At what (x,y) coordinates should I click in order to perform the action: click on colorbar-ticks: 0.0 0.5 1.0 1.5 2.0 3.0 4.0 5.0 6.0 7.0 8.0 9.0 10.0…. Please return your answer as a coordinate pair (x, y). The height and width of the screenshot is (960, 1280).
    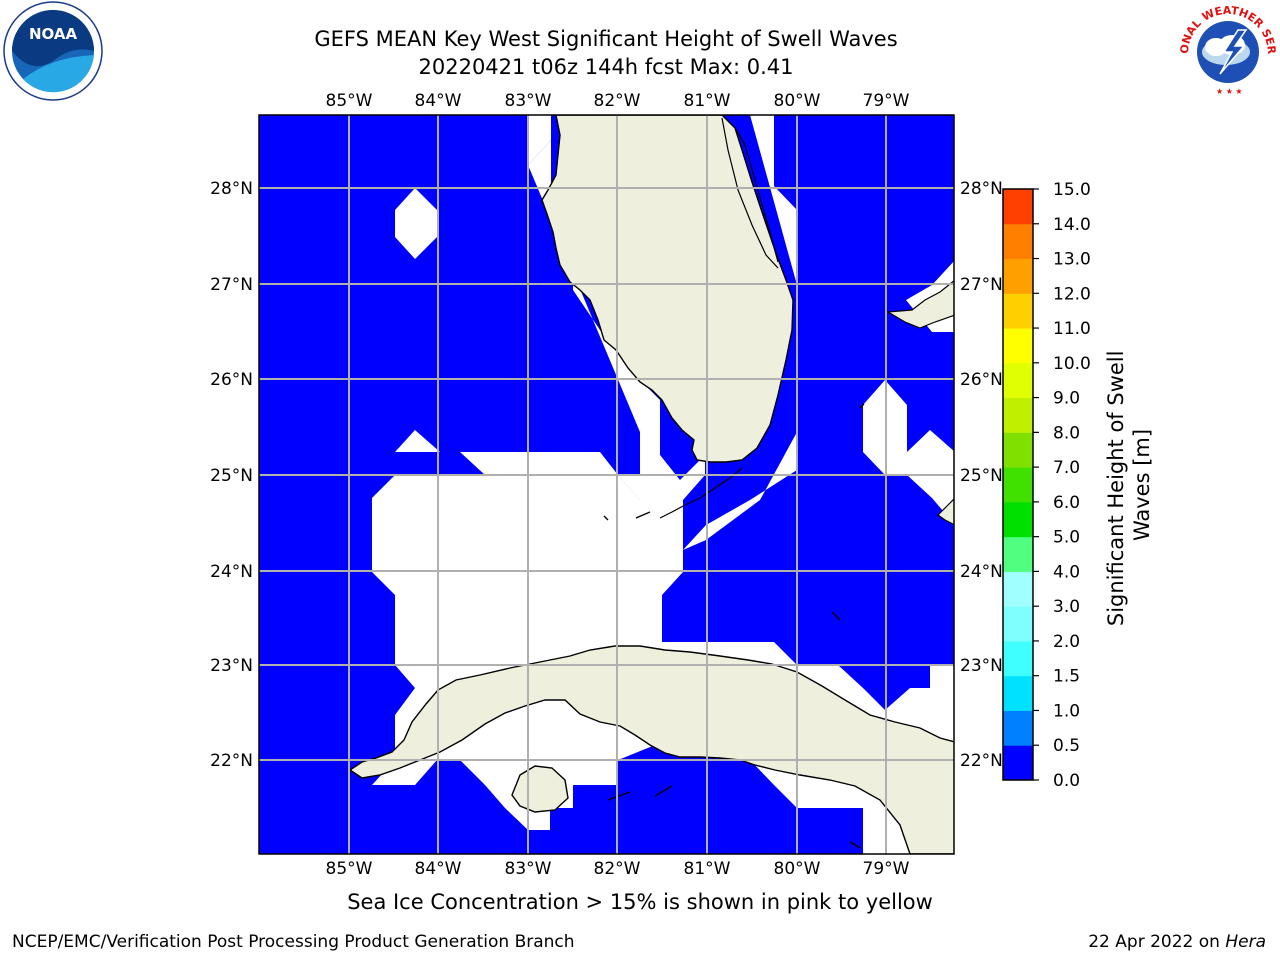
    Looking at the image, I should click on (1062, 485).